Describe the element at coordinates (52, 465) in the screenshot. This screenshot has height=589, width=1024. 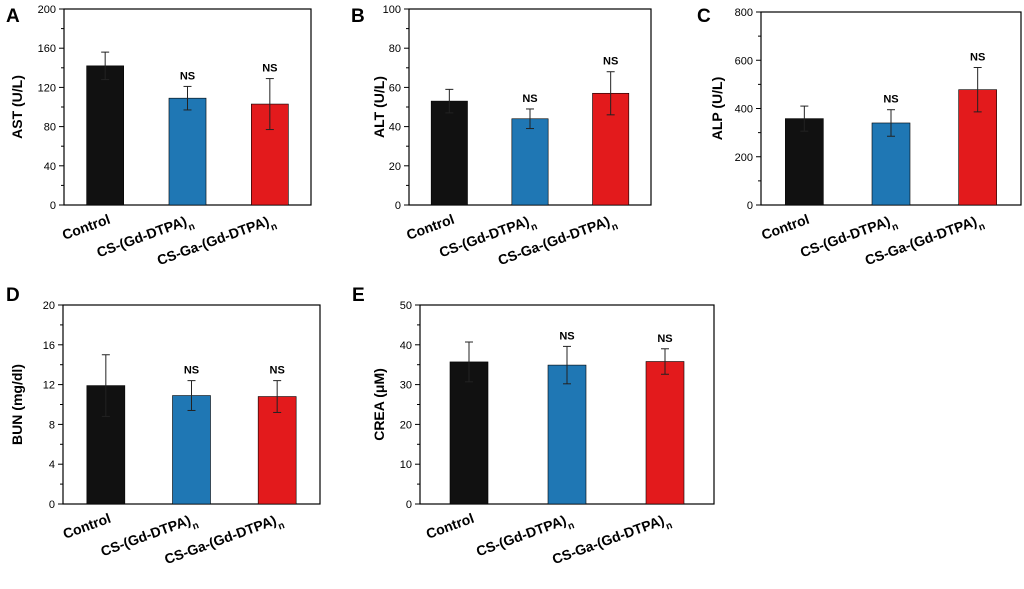
I see `y-tick-label: 4` at that location.